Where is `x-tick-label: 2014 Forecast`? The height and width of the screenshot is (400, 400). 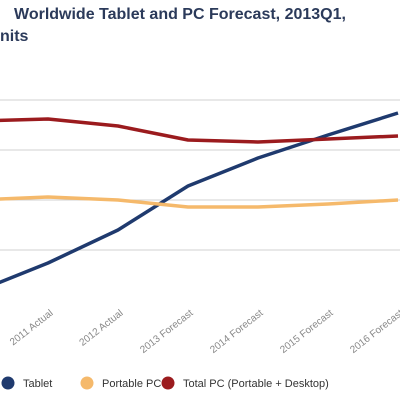 x-tick-label: 2014 Forecast is located at coordinates (236, 332).